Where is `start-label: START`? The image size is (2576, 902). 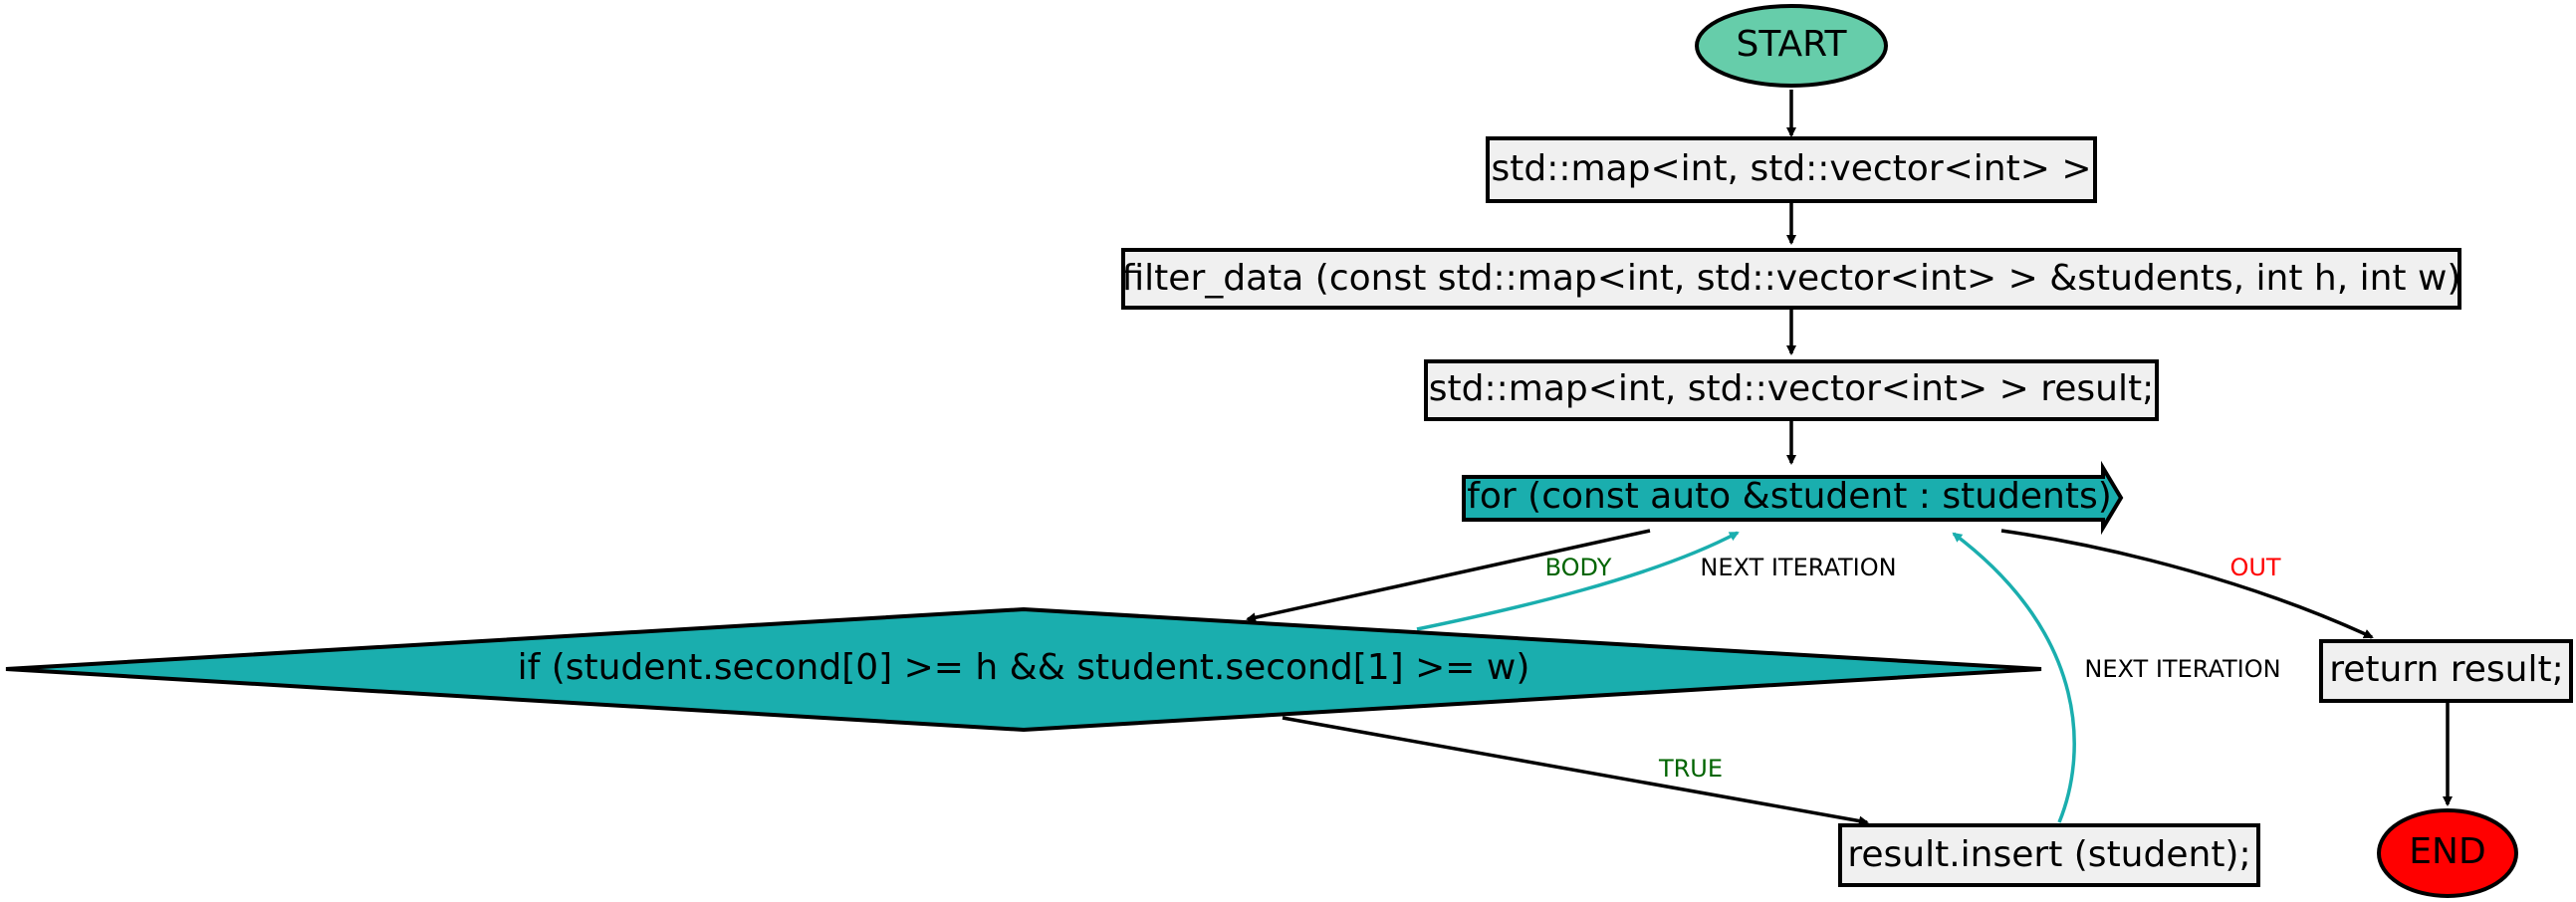 start-label: START is located at coordinates (1791, 44).